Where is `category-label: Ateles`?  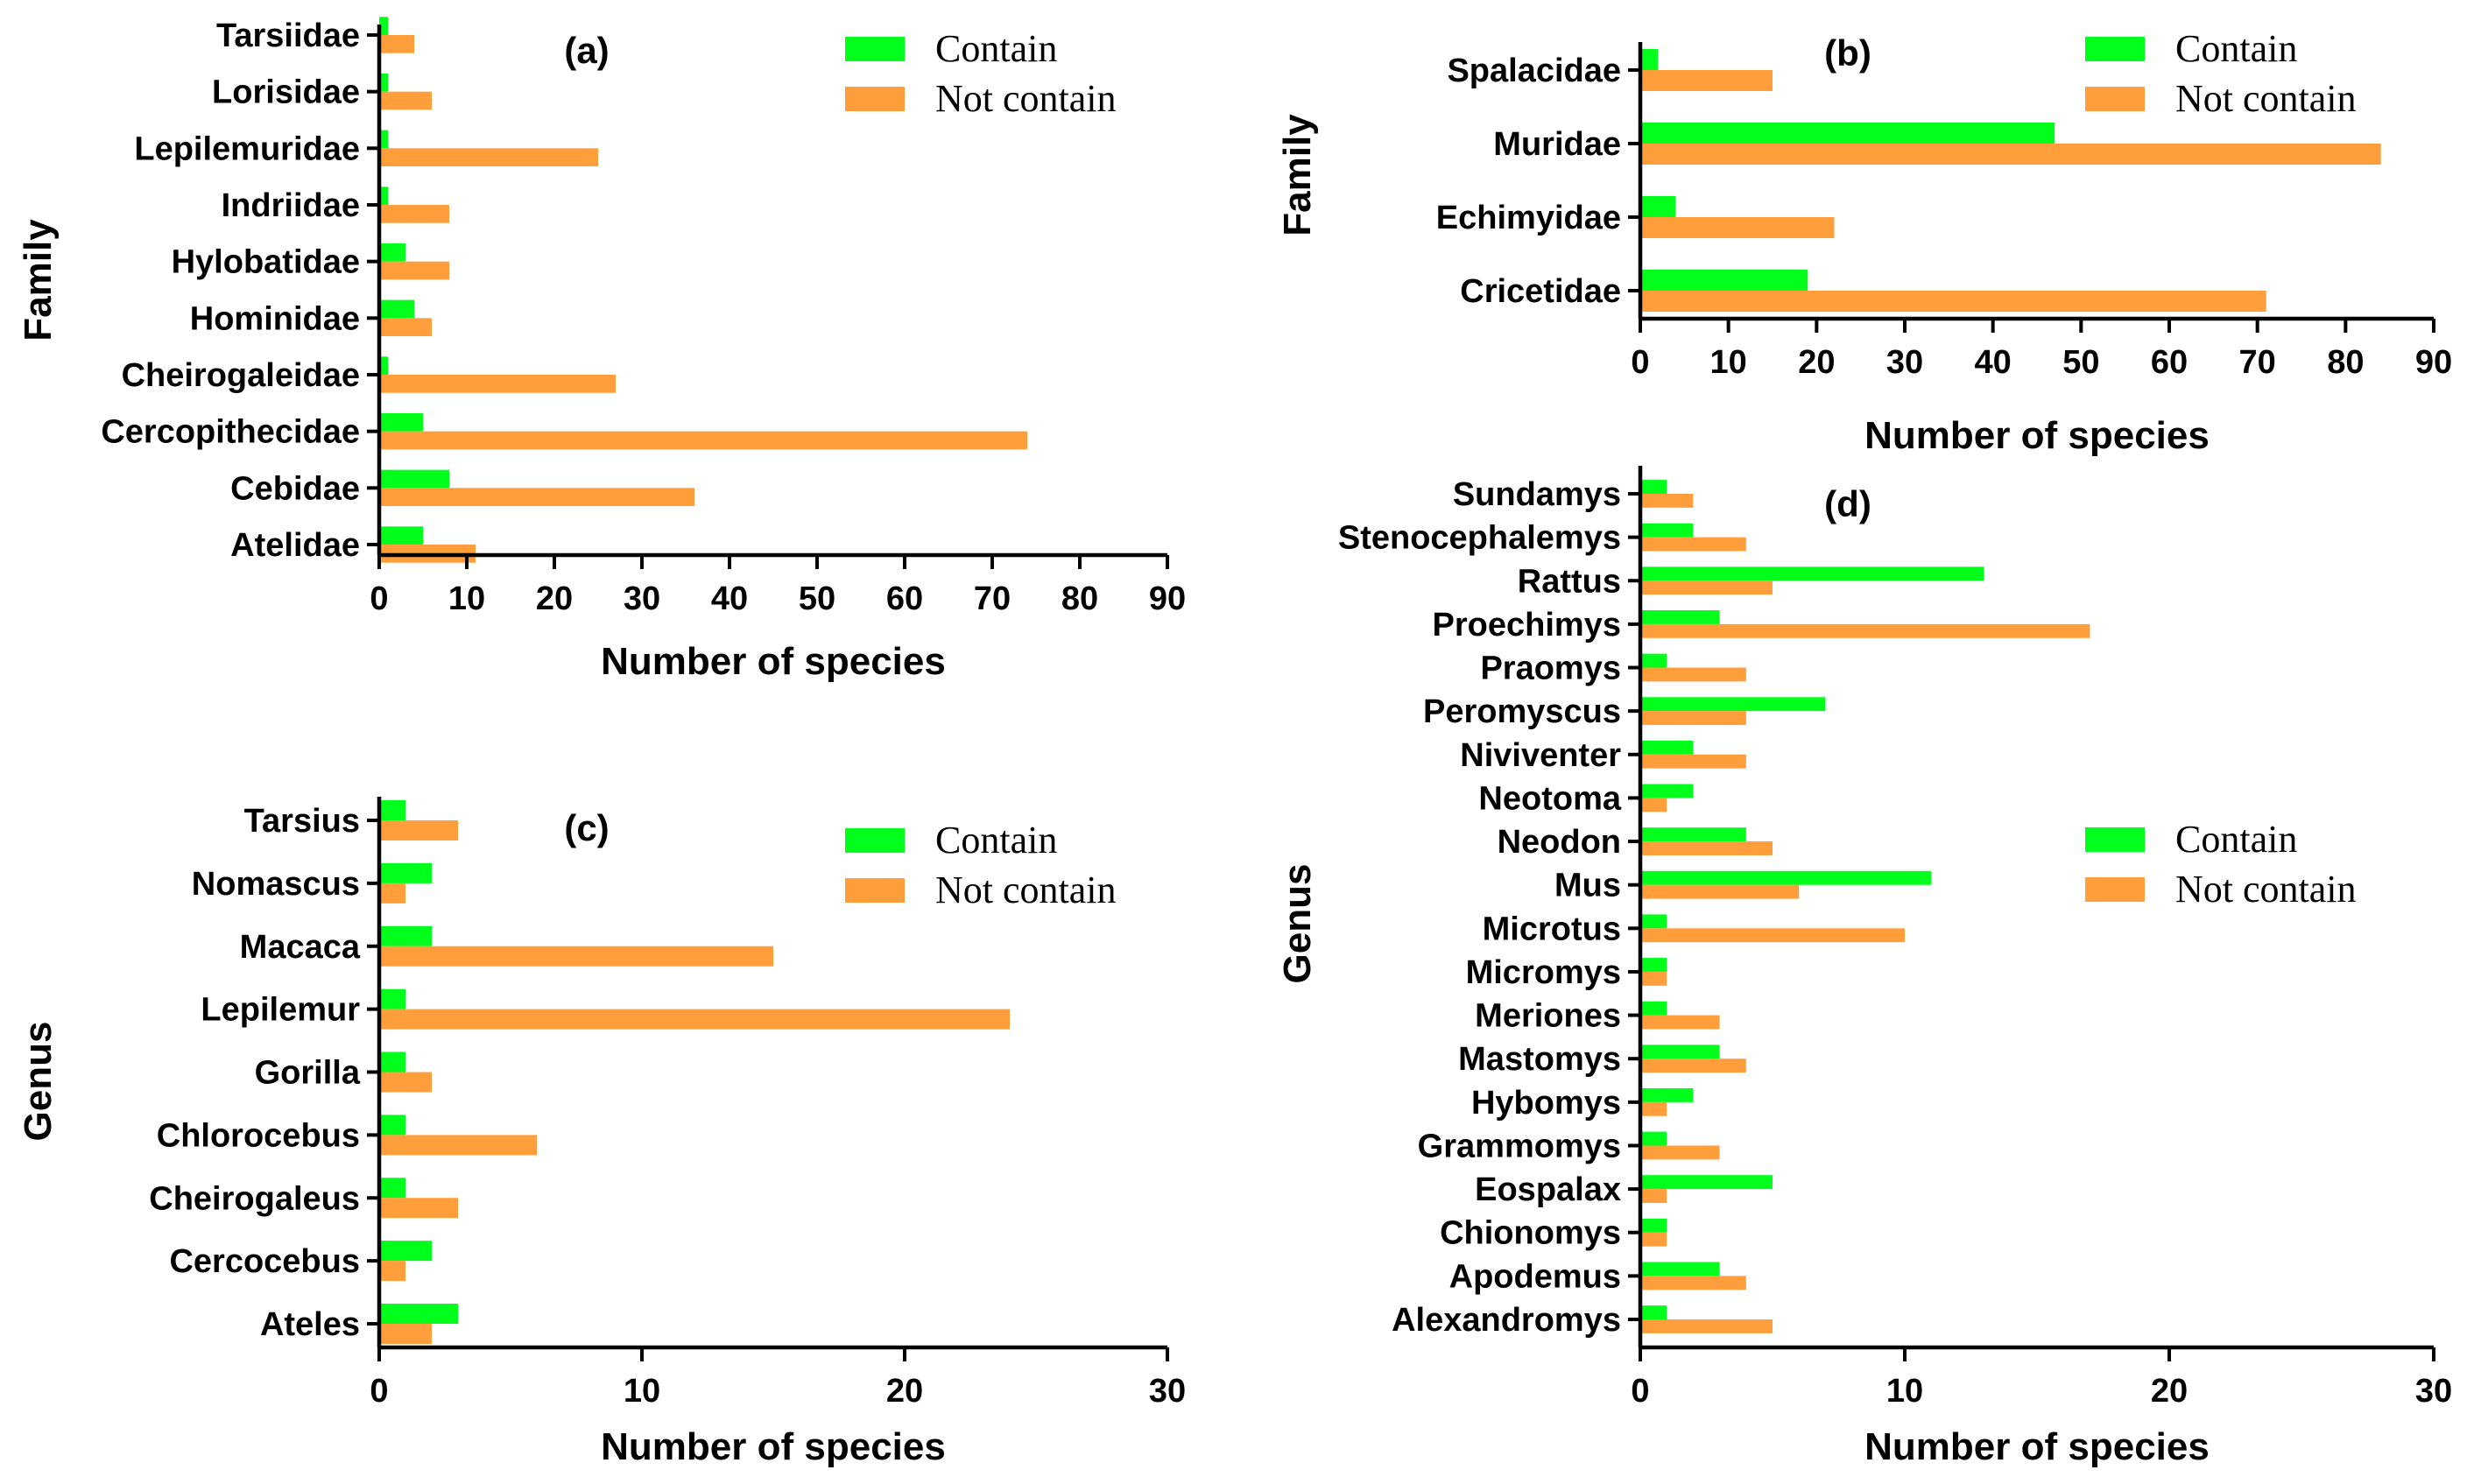
category-label: Ateles is located at coordinates (310, 1324).